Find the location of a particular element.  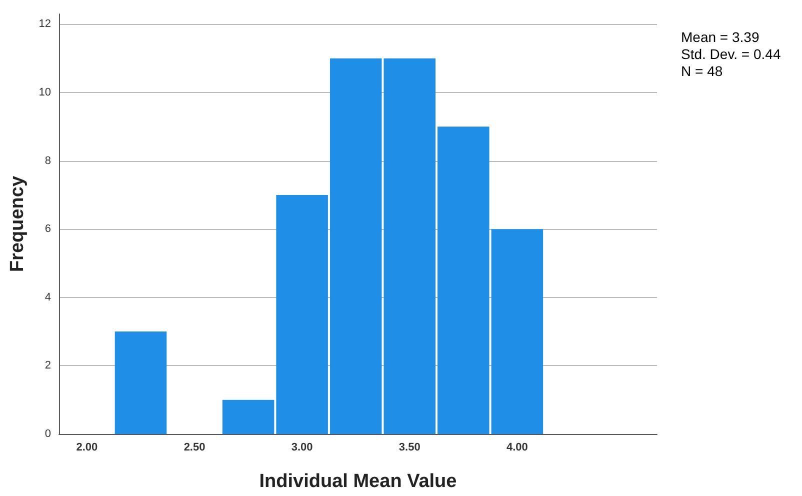

x-tick-label: 3.00 is located at coordinates (302, 448).